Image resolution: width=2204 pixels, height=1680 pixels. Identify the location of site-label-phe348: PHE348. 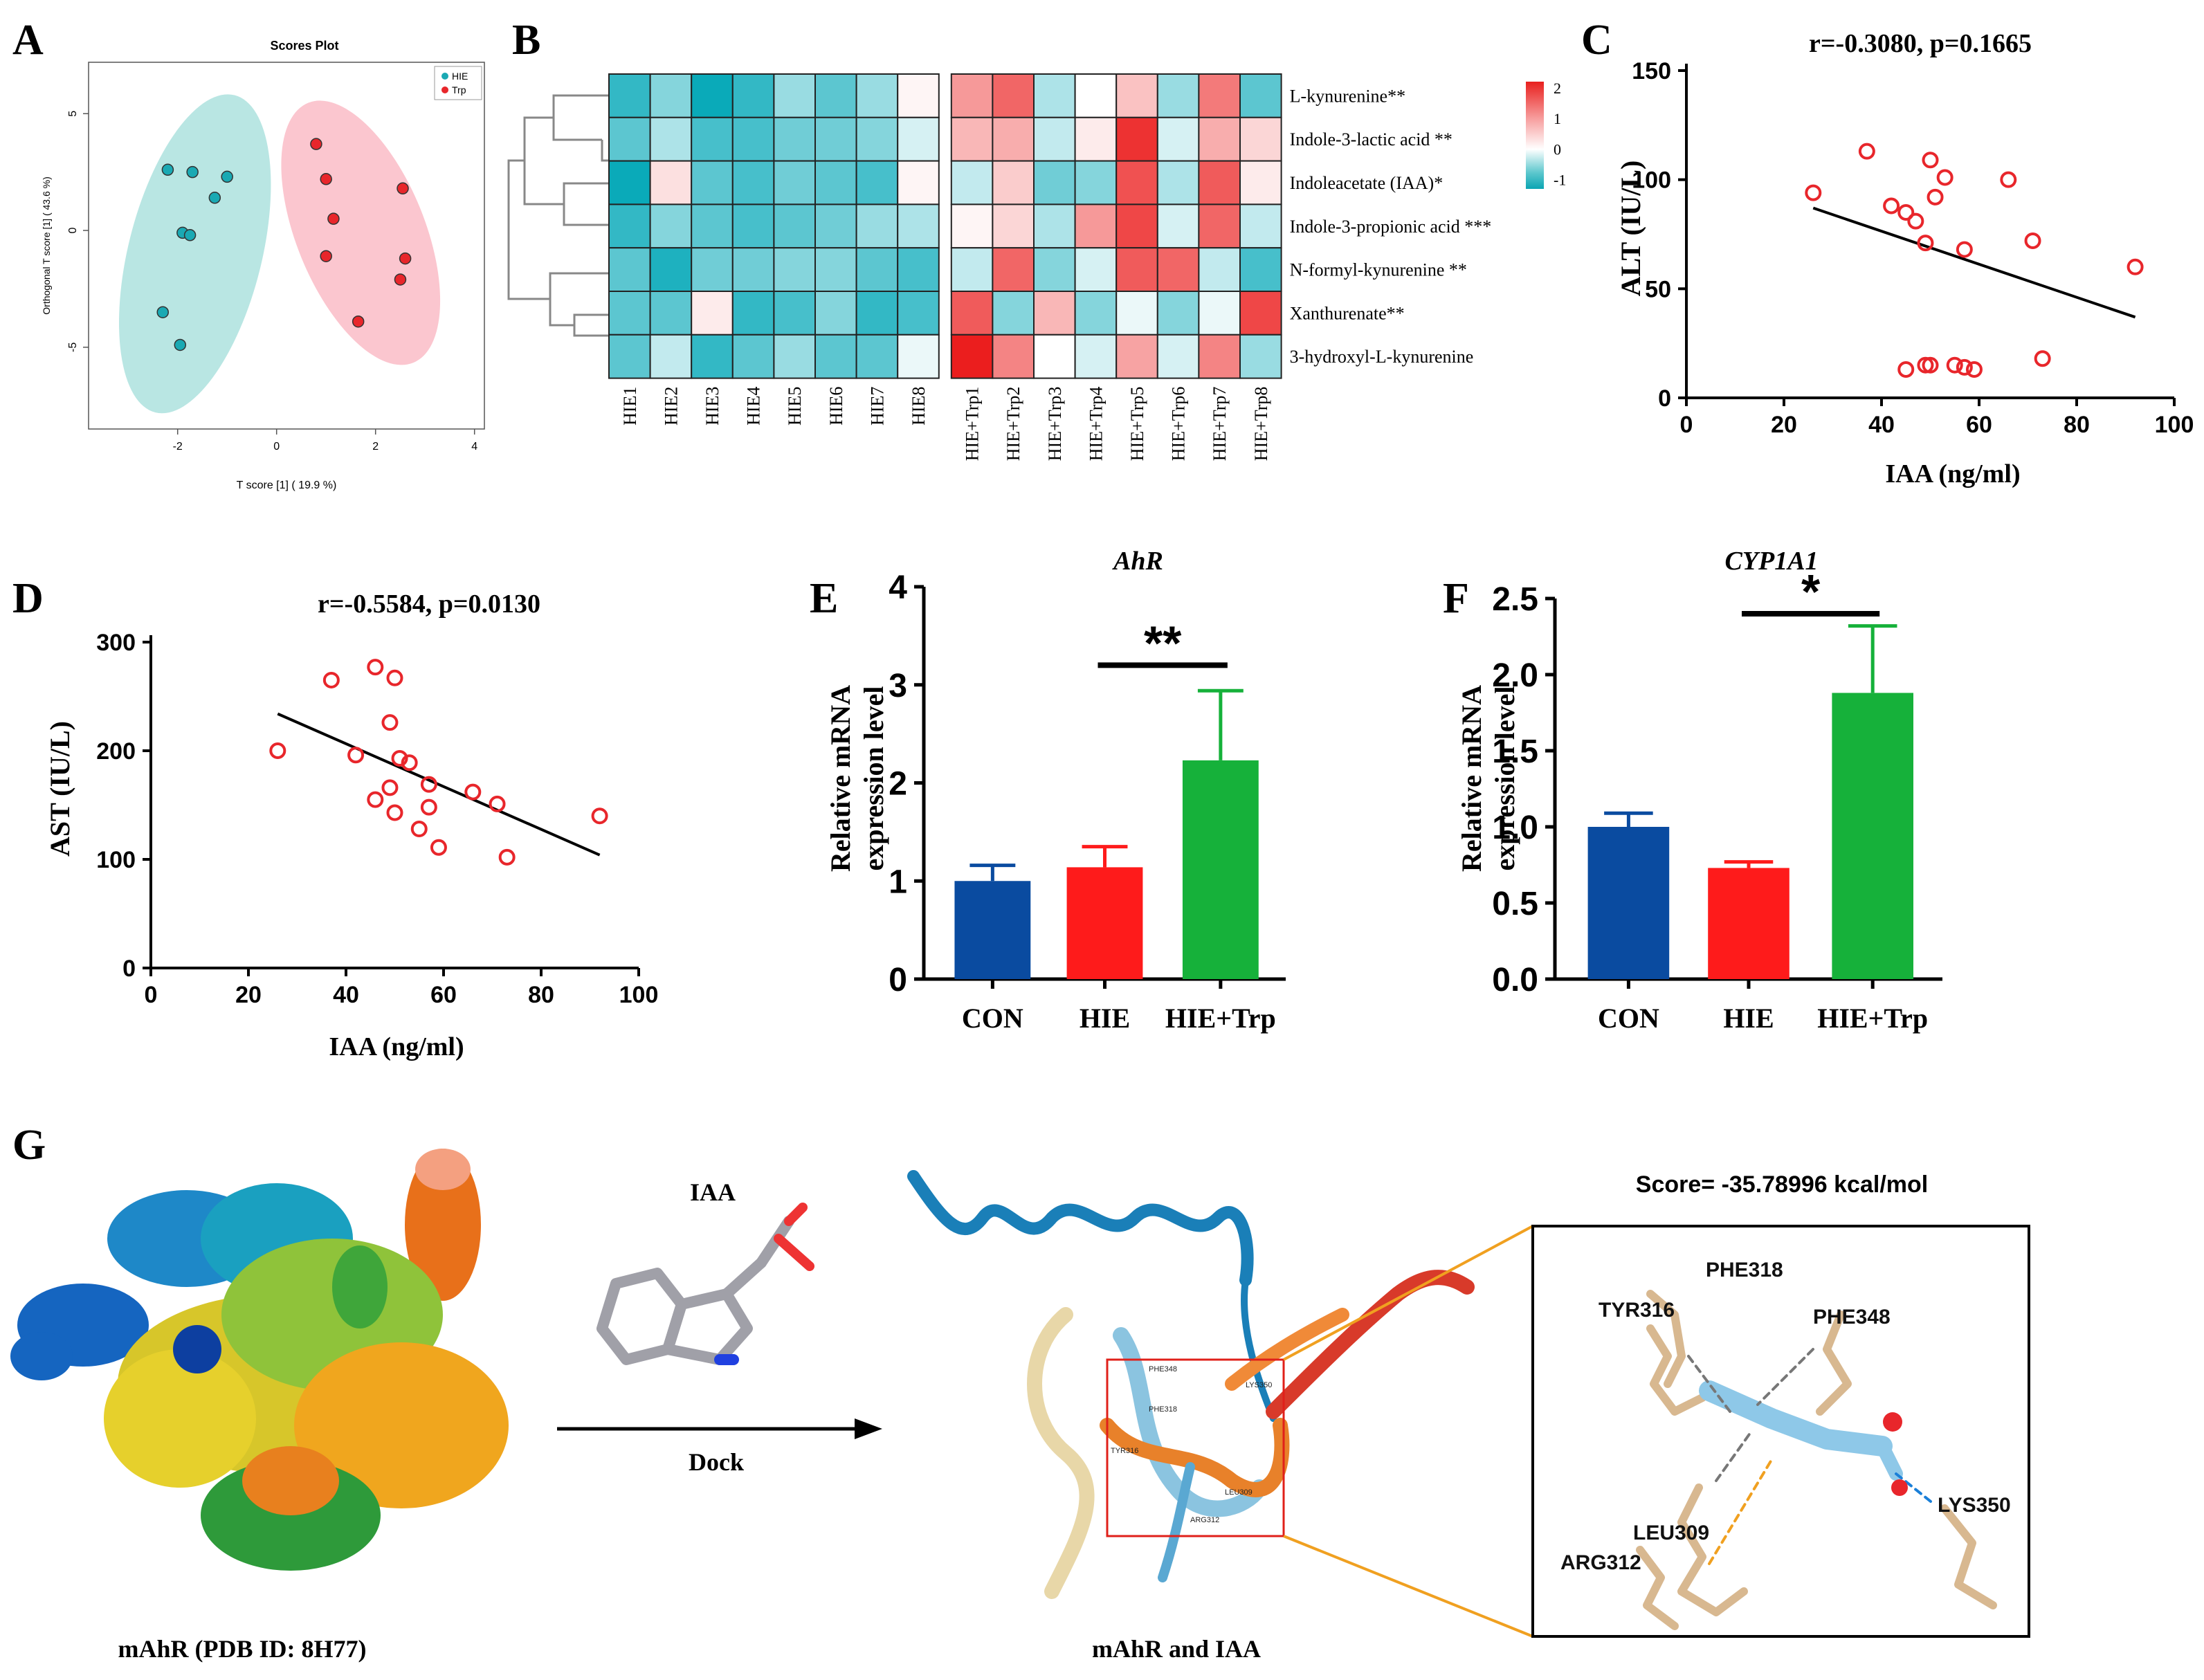
(1163, 1369).